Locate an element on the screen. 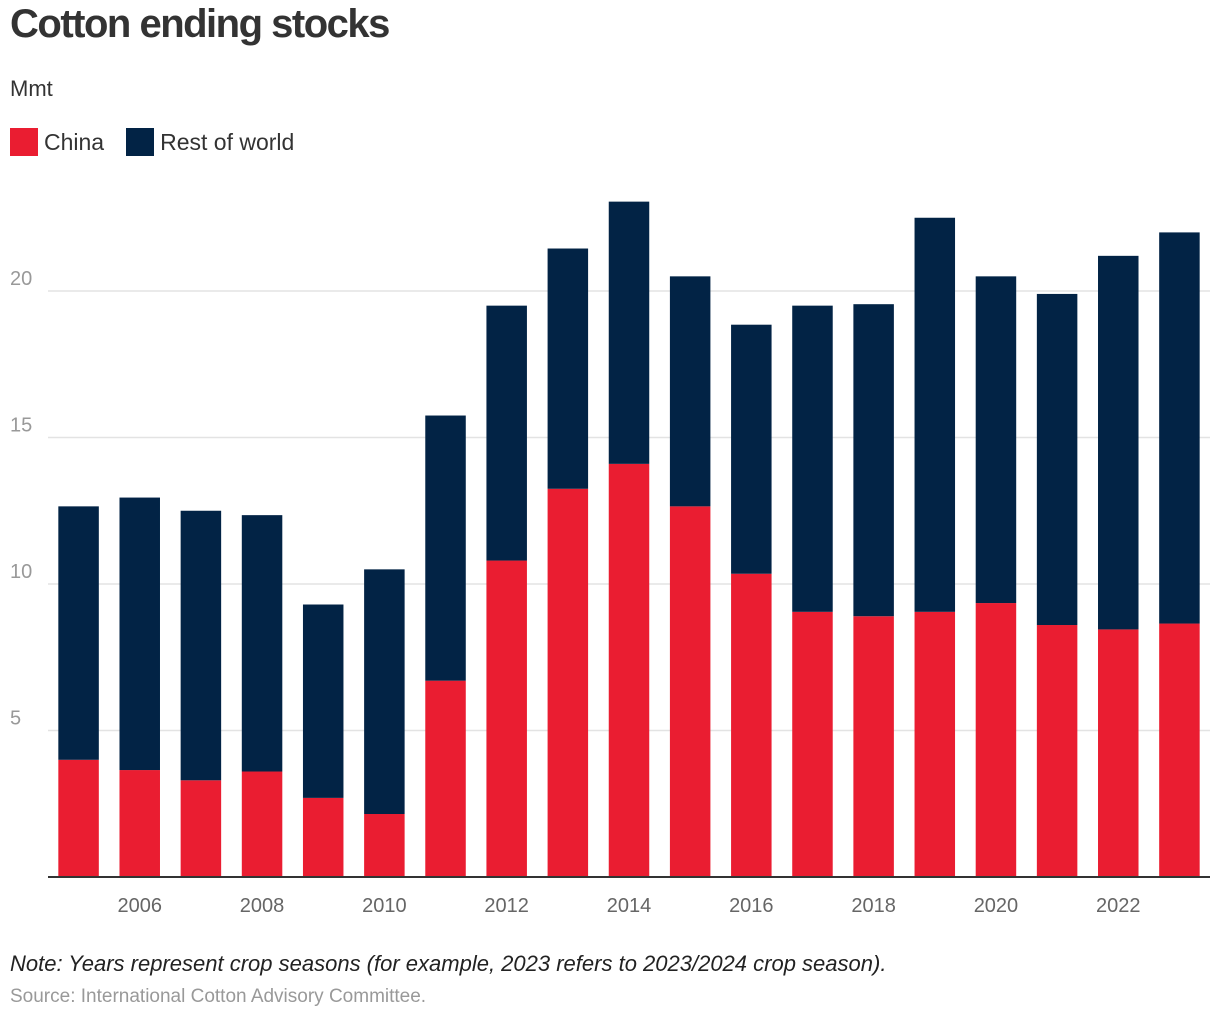  legend-item-china: China is located at coordinates (57, 142).